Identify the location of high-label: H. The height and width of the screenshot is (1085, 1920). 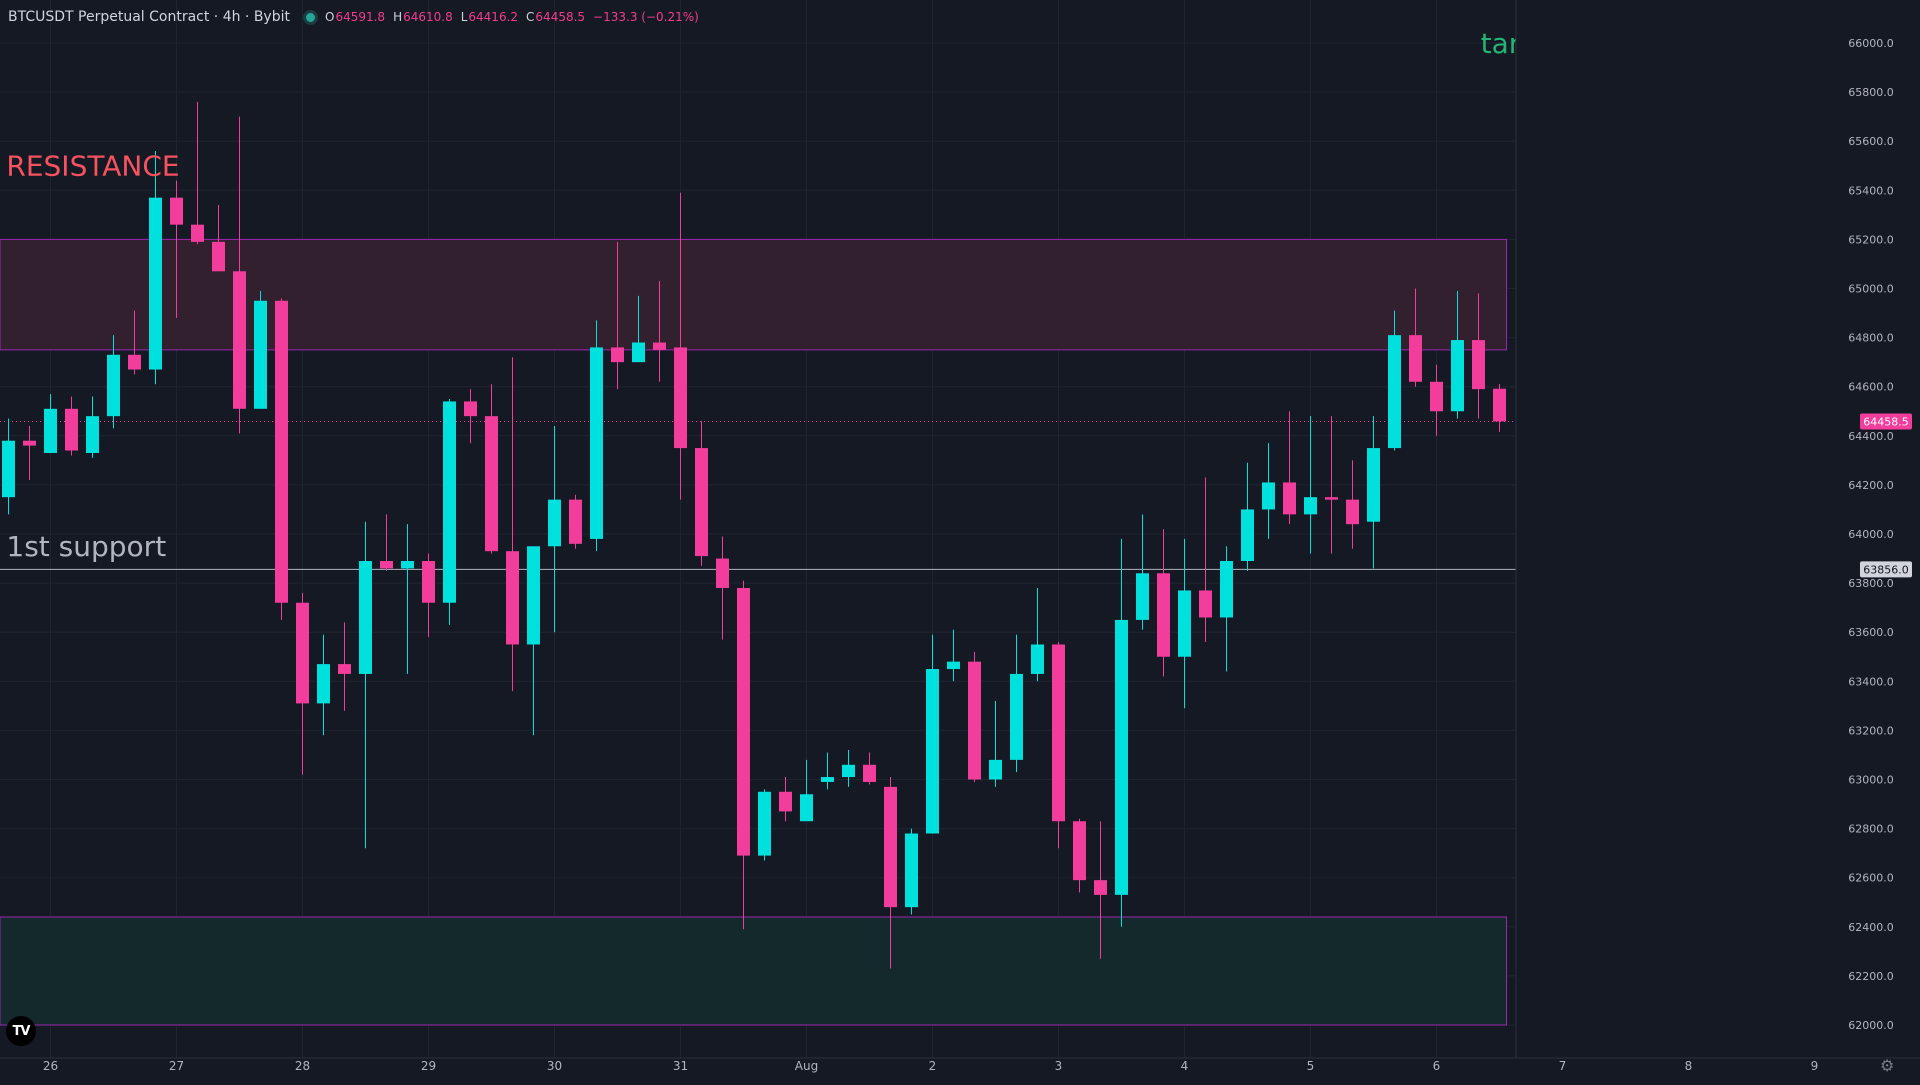
(398, 17).